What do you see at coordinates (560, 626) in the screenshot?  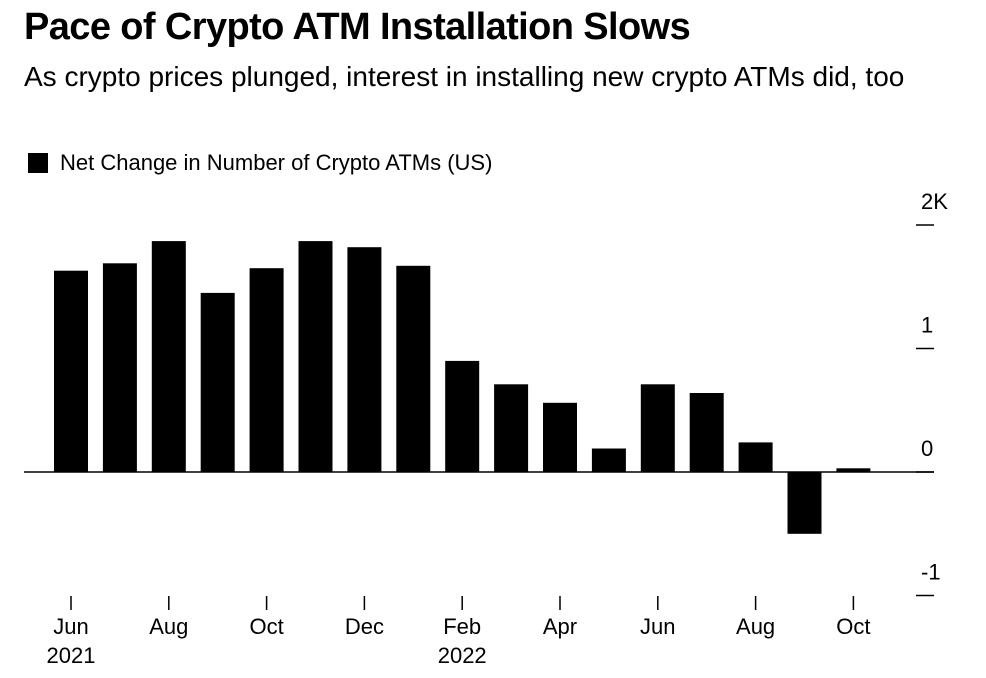 I see `x-tick-label-2022-04: Apr` at bounding box center [560, 626].